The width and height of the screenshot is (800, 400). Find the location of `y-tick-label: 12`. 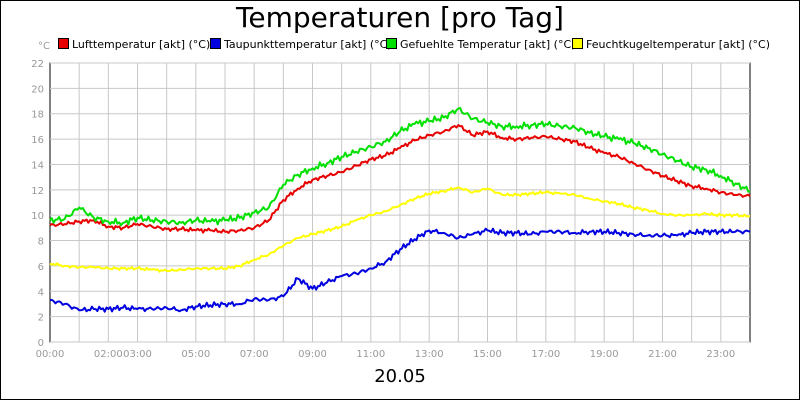

y-tick-label: 12 is located at coordinates (37, 191).